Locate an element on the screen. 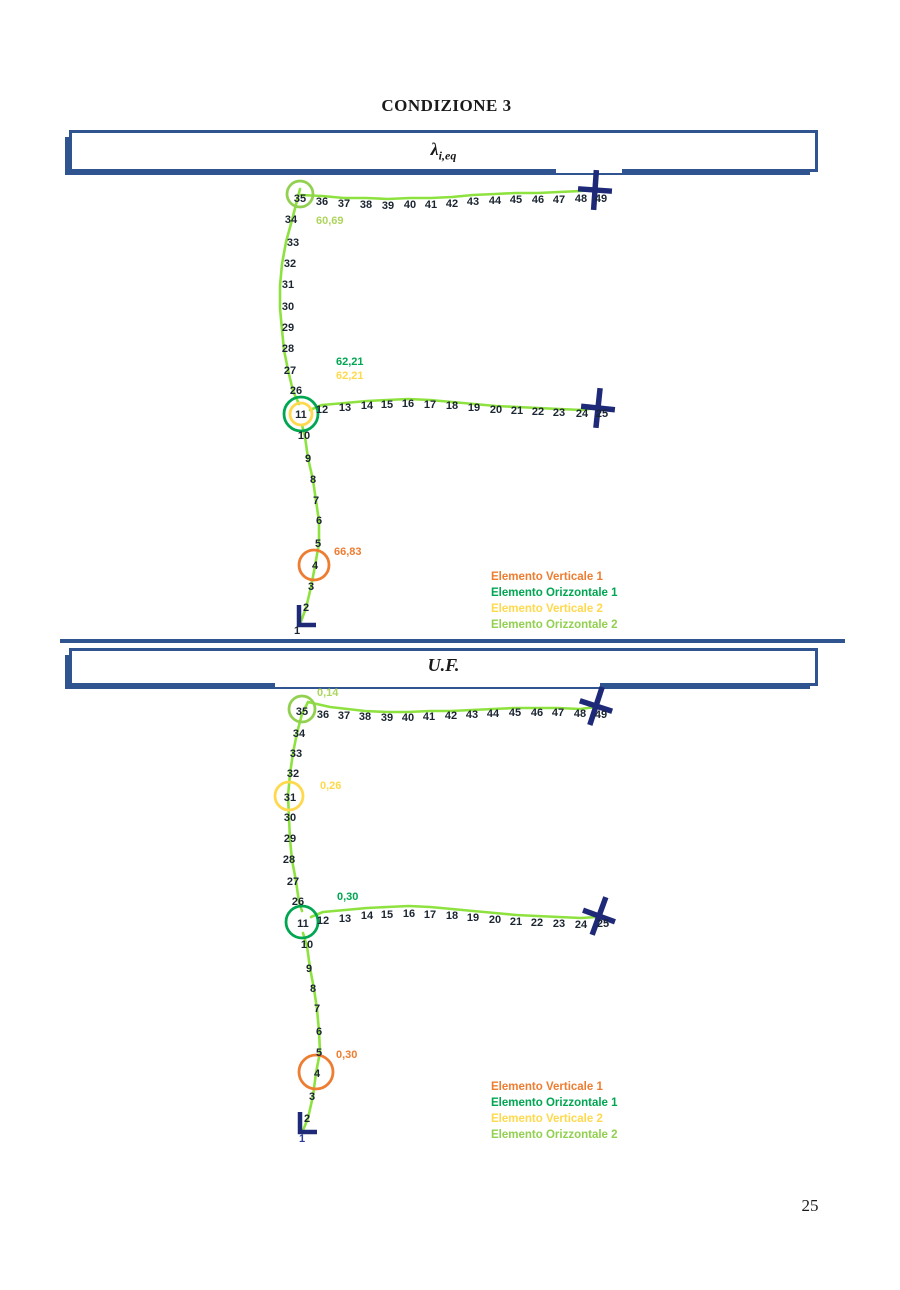  value-label: 0,30 is located at coordinates (346, 1055).